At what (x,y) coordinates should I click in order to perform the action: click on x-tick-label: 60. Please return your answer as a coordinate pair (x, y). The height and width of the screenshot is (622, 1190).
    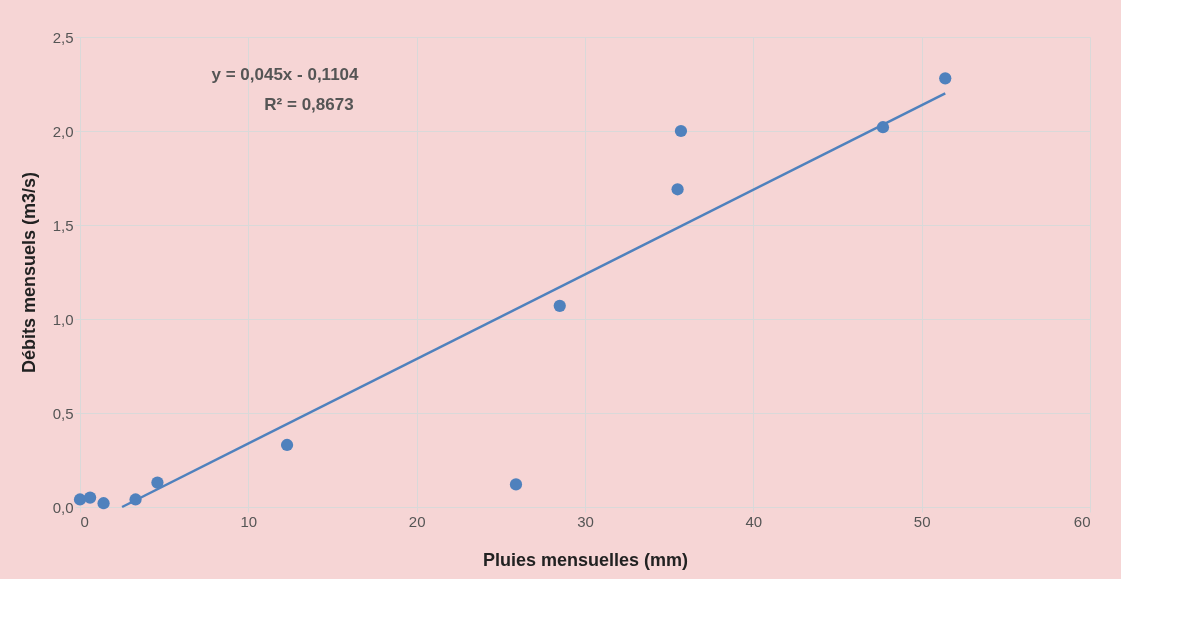
    Looking at the image, I should click on (1082, 521).